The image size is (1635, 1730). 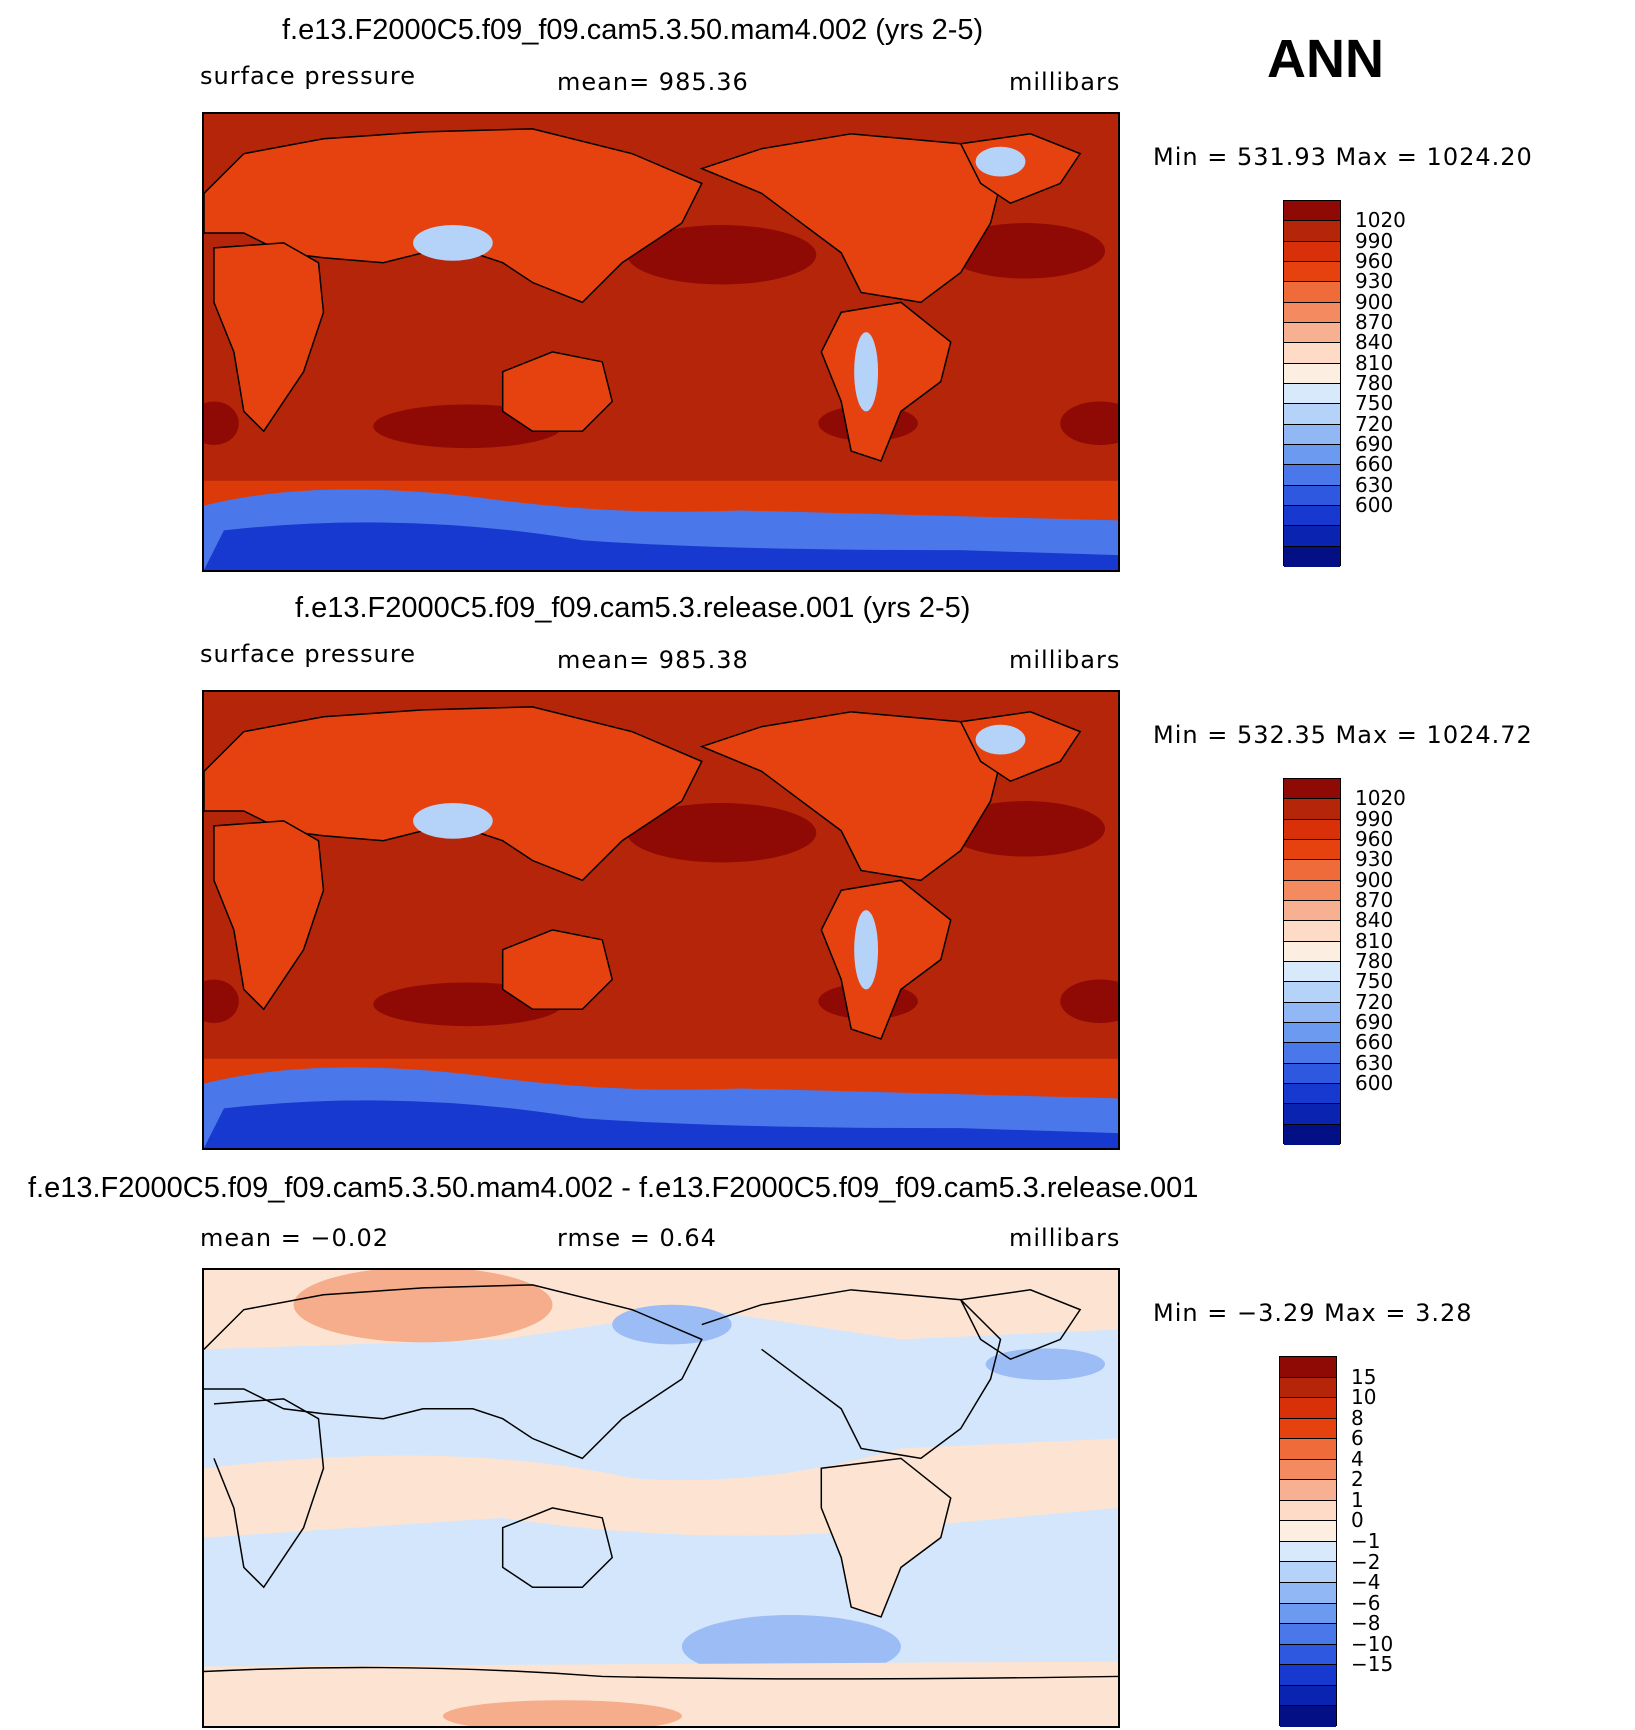 I want to click on colorbar-tick-label: −1, so click(x=1366, y=1541).